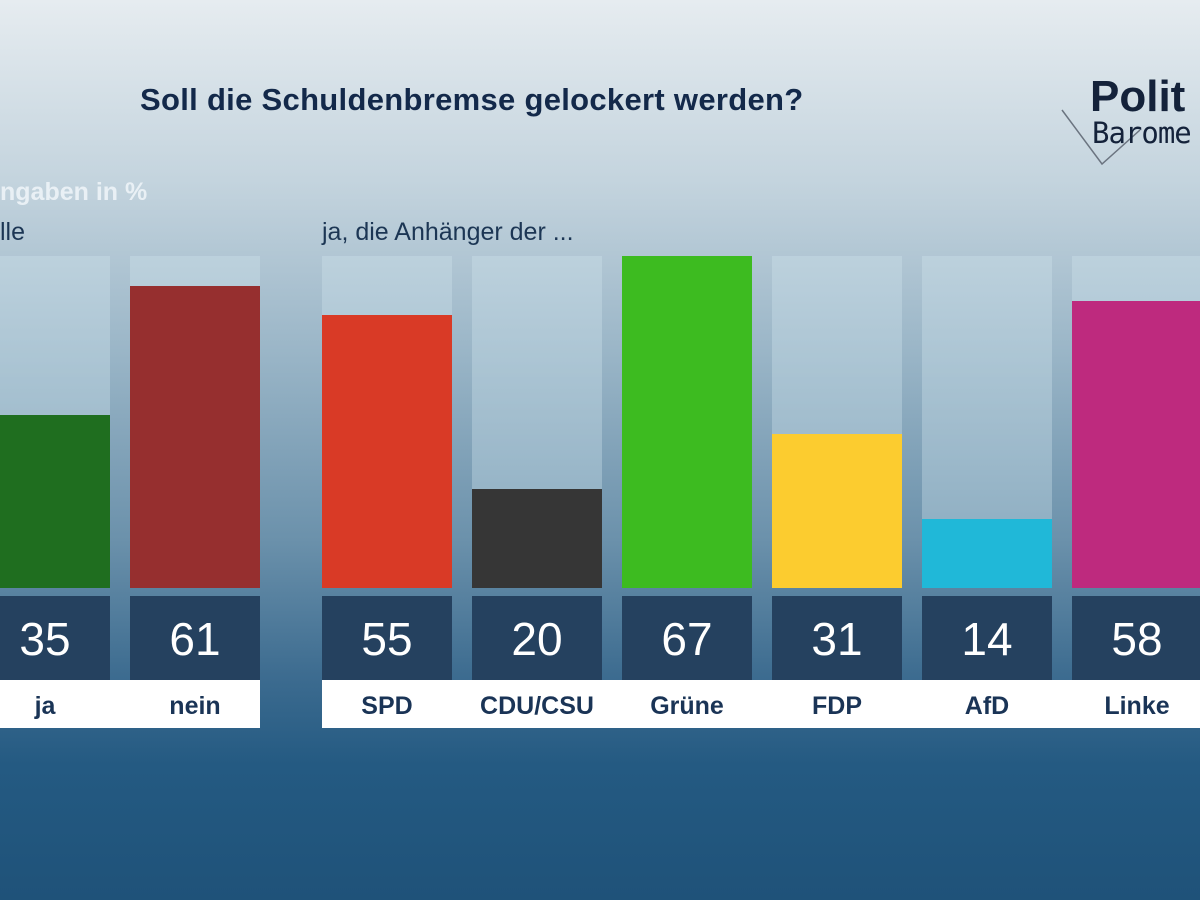 This screenshot has width=1200, height=900. I want to click on units-label: ngaben in %, so click(74, 192).